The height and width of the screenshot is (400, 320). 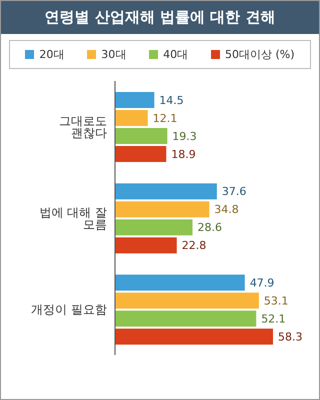 I want to click on legend-label: 50대이상 (%), so click(x=259, y=54).